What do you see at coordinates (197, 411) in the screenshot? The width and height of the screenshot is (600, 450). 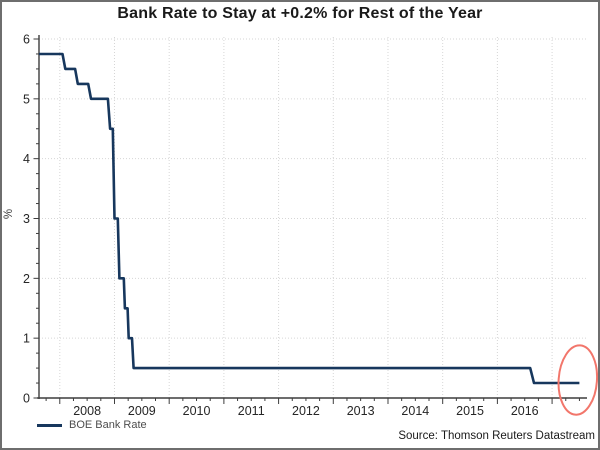 I see `x-tick-label: 2010` at bounding box center [197, 411].